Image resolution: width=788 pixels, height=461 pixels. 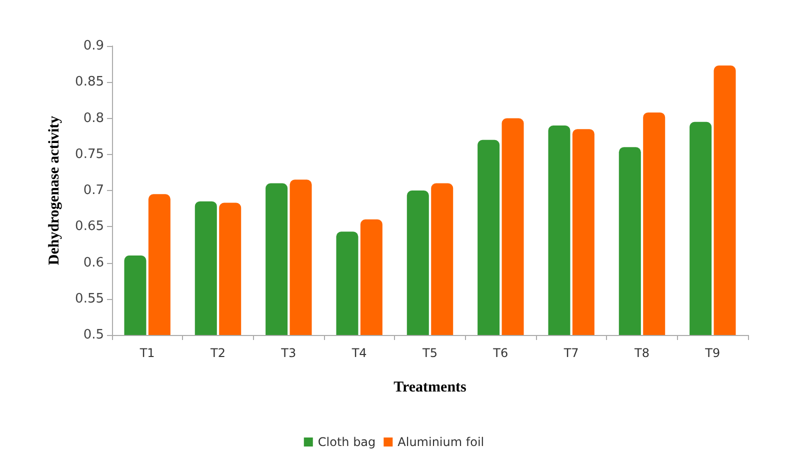 I want to click on x-tick-label: T1, so click(x=146, y=353).